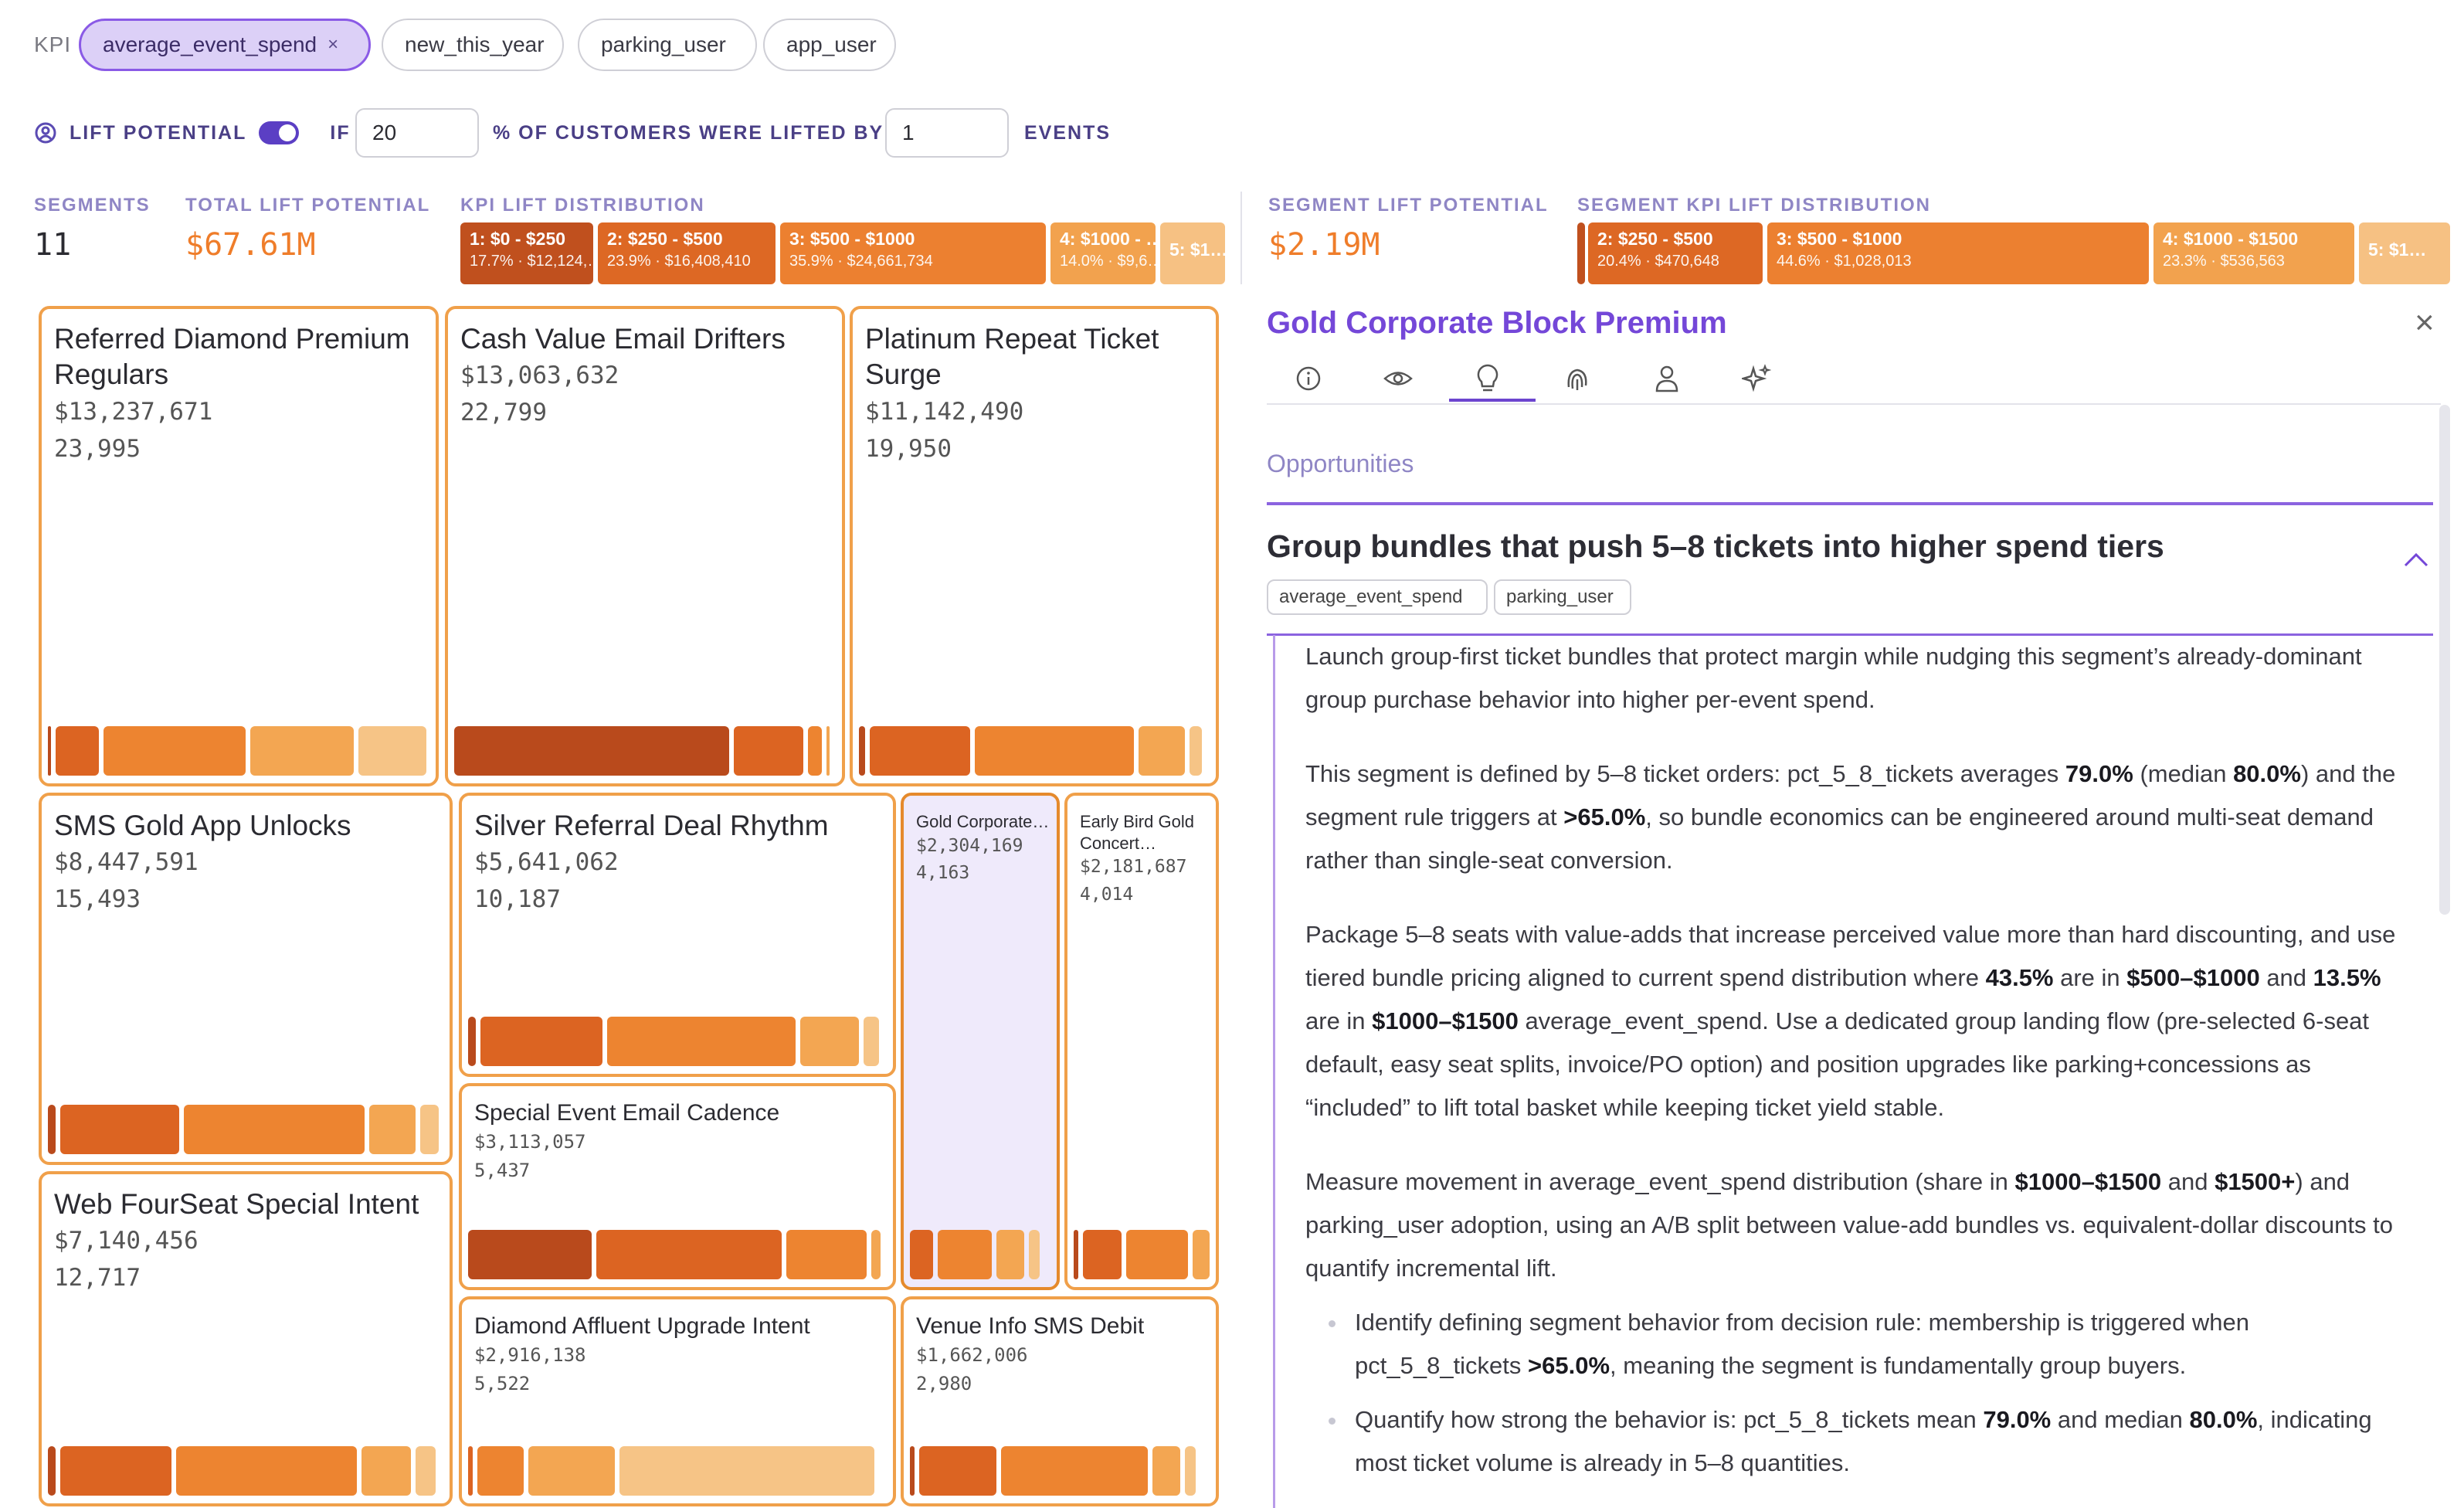  What do you see at coordinates (1398, 379) in the screenshot?
I see `eye-icon` at bounding box center [1398, 379].